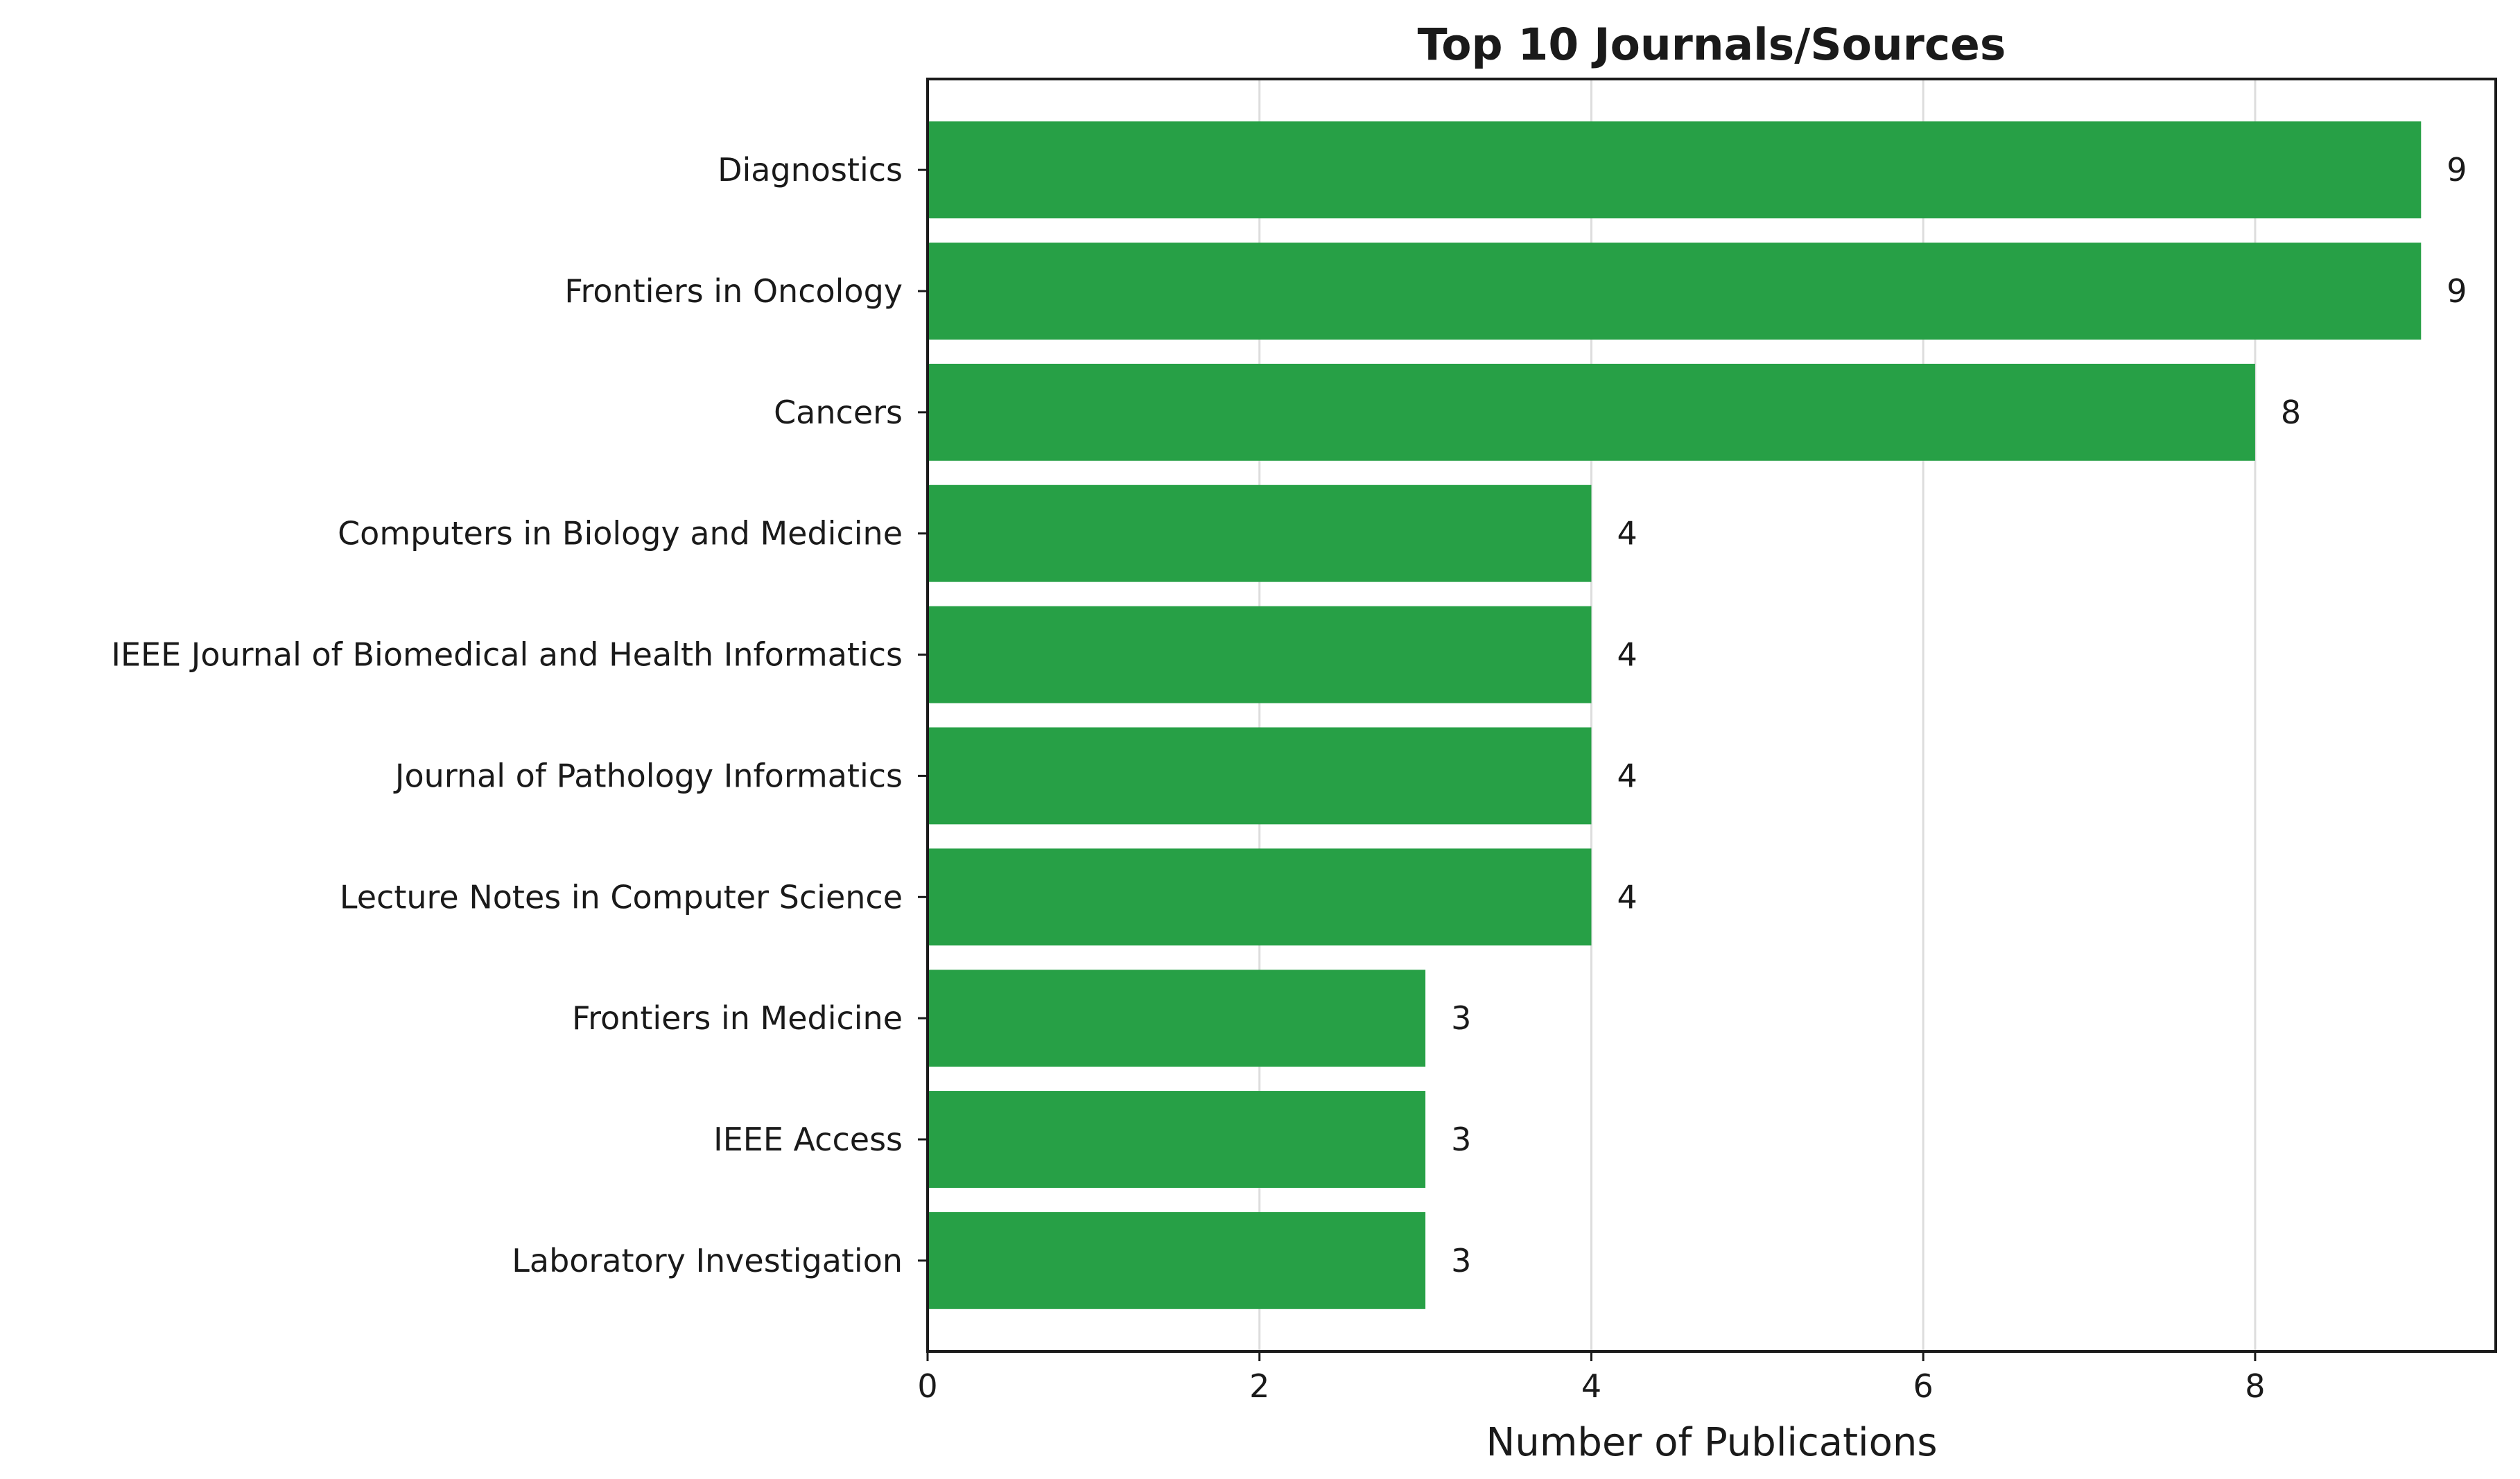 The height and width of the screenshot is (1479, 2520). I want to click on x-tick-label: 2, so click(1259, 1386).